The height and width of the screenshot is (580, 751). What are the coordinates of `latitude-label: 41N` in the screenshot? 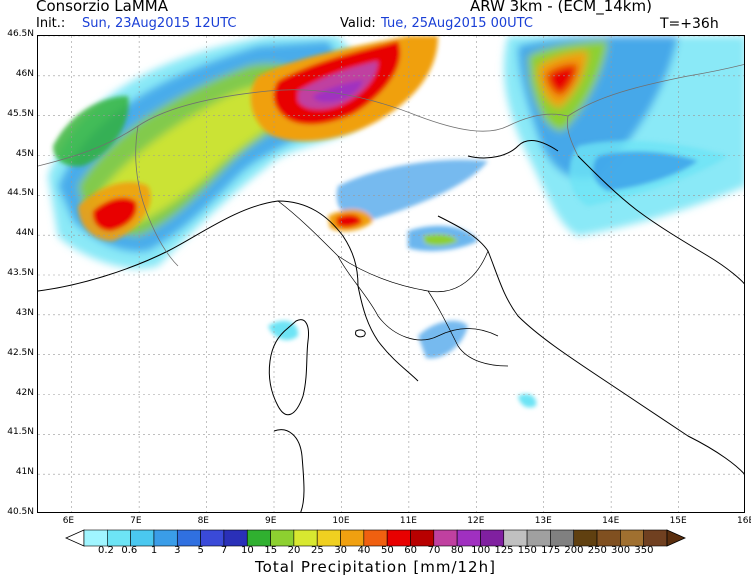 It's located at (24, 472).